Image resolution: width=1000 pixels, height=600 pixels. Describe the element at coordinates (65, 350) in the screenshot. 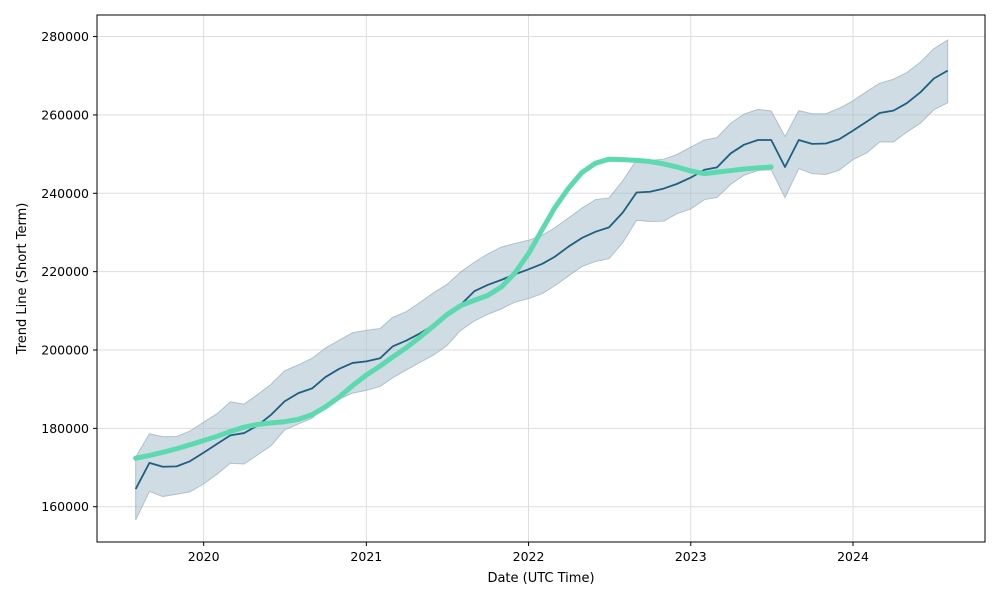

I see `y-tick-label: 200000` at that location.